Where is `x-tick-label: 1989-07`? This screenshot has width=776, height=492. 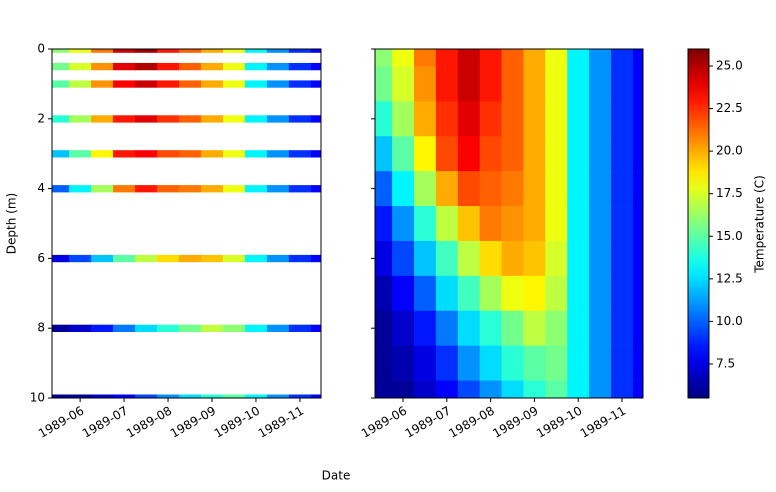
x-tick-label: 1989-07 is located at coordinates (105, 422).